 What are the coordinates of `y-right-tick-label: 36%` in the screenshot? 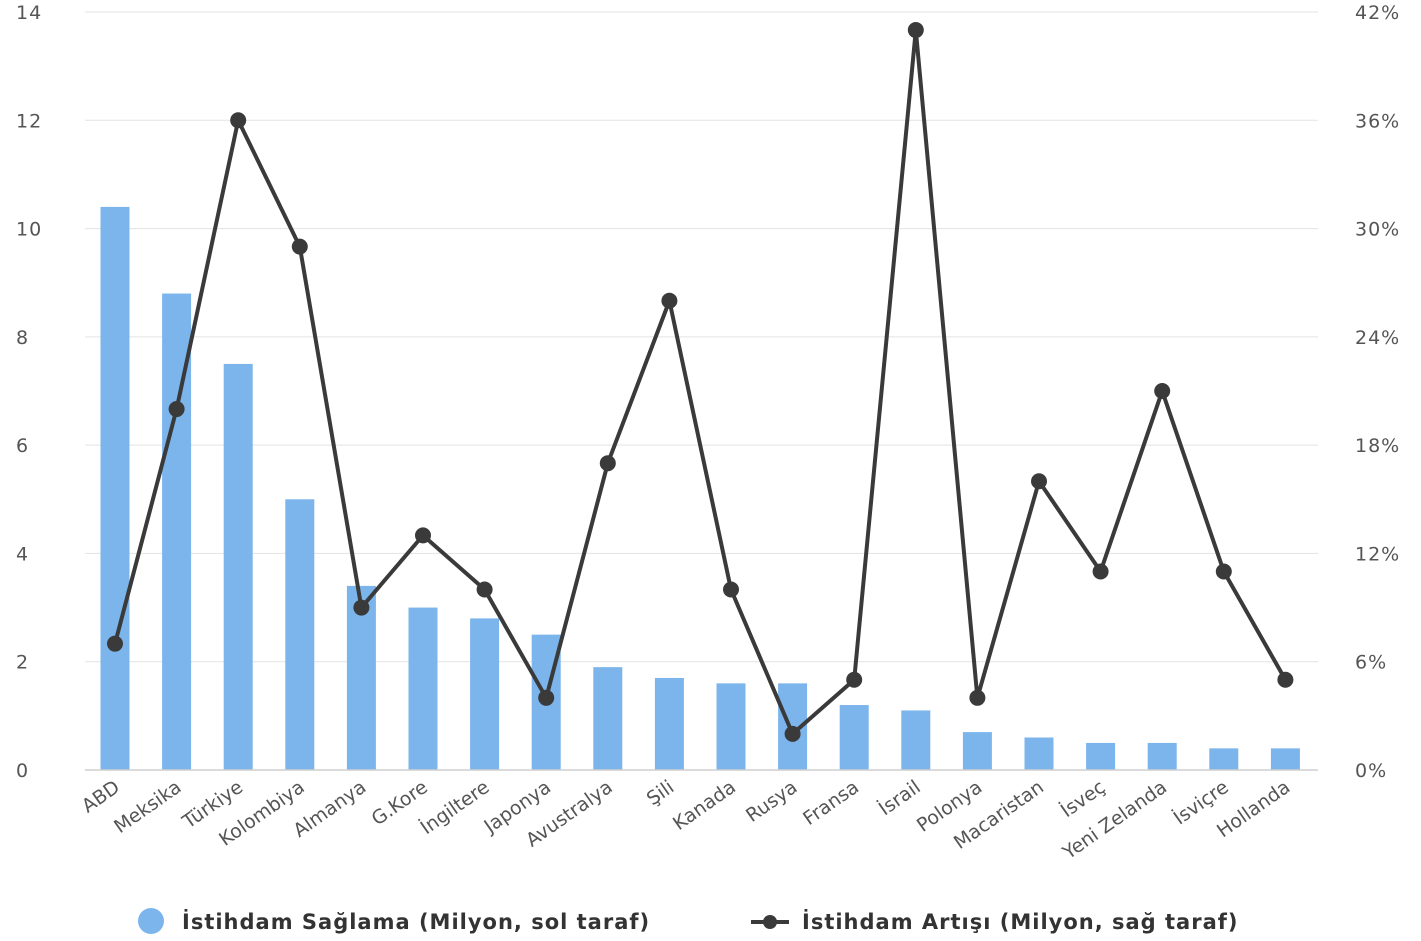 It's located at (1377, 121).